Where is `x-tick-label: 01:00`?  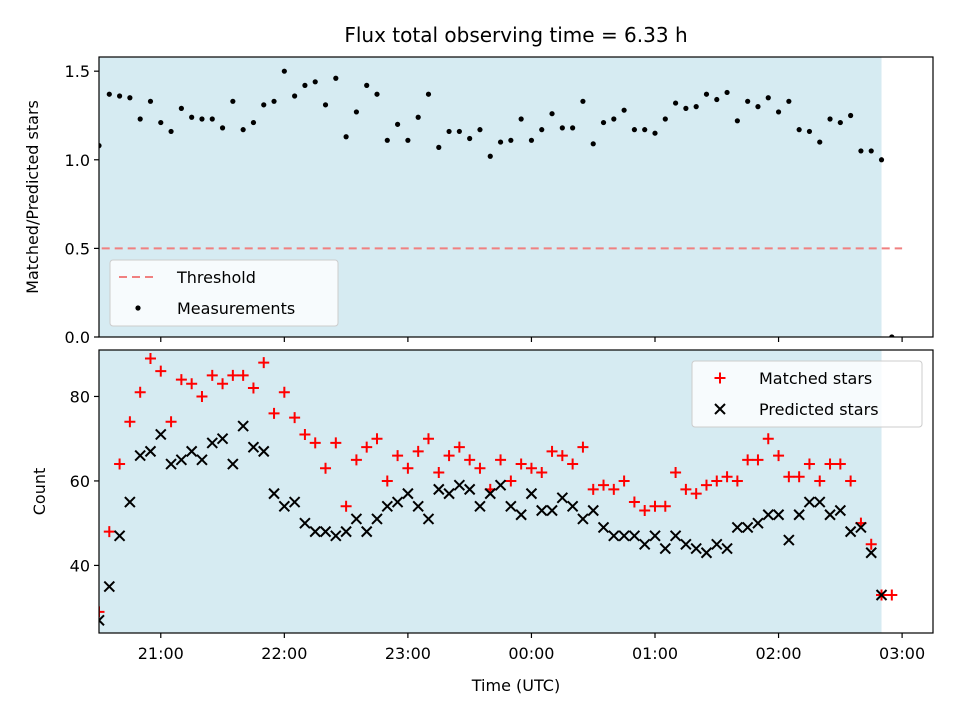 x-tick-label: 01:00 is located at coordinates (655, 653).